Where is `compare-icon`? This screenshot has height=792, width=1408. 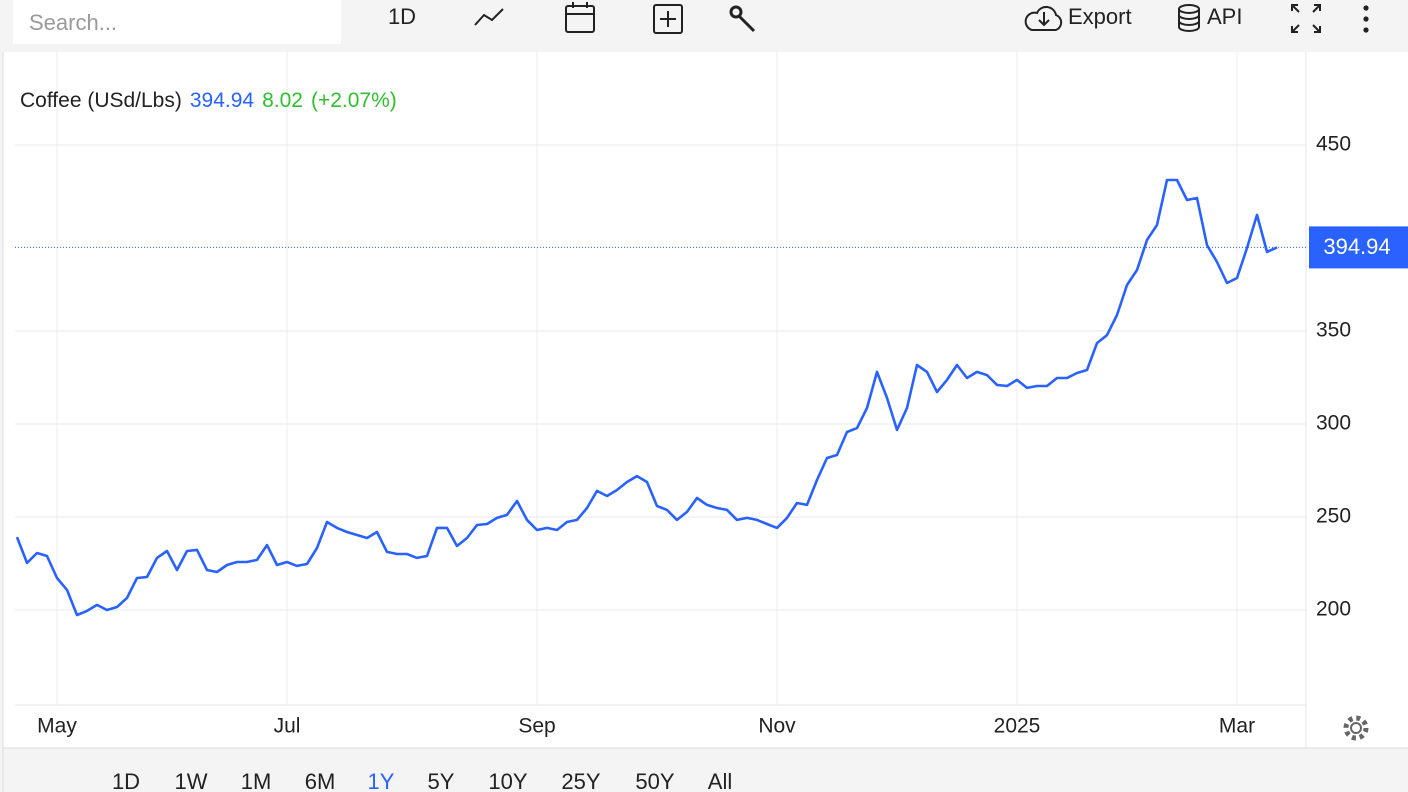
compare-icon is located at coordinates (668, 19).